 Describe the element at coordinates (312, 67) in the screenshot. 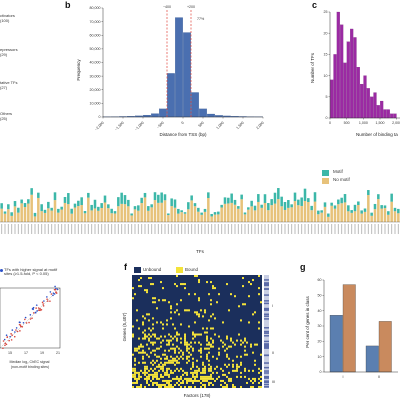

I see `panel-c-ylabel: Number of TFs` at that location.